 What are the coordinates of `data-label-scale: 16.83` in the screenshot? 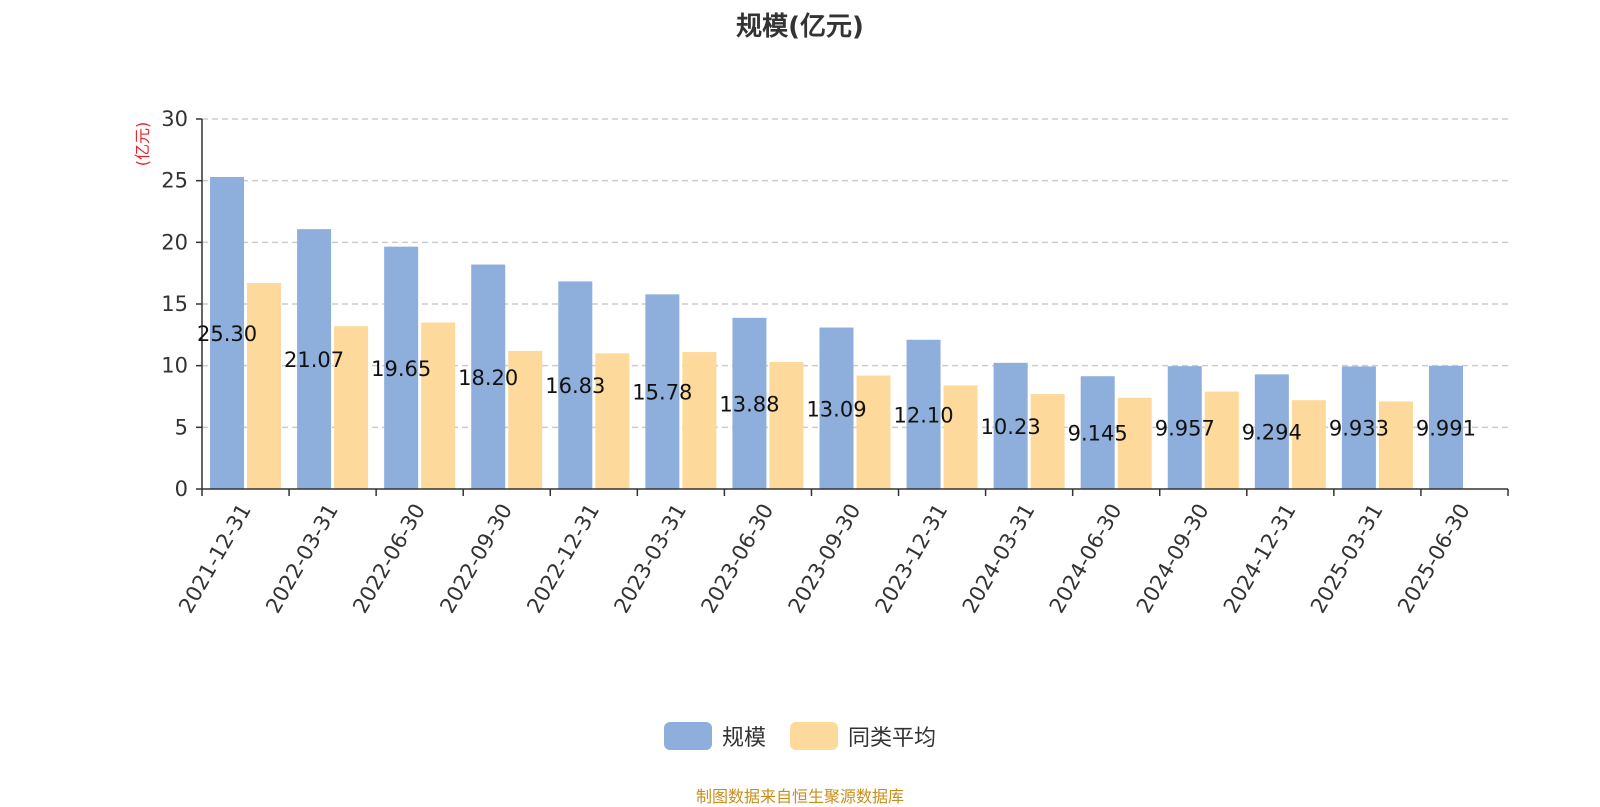 It's located at (575, 386).